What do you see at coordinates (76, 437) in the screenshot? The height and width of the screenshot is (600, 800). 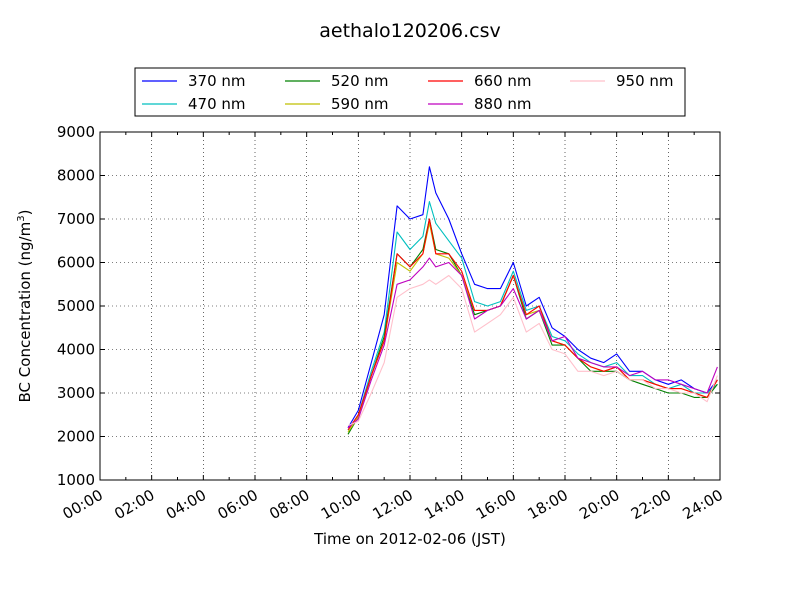 I see `y-tick-label: 2000` at bounding box center [76, 437].